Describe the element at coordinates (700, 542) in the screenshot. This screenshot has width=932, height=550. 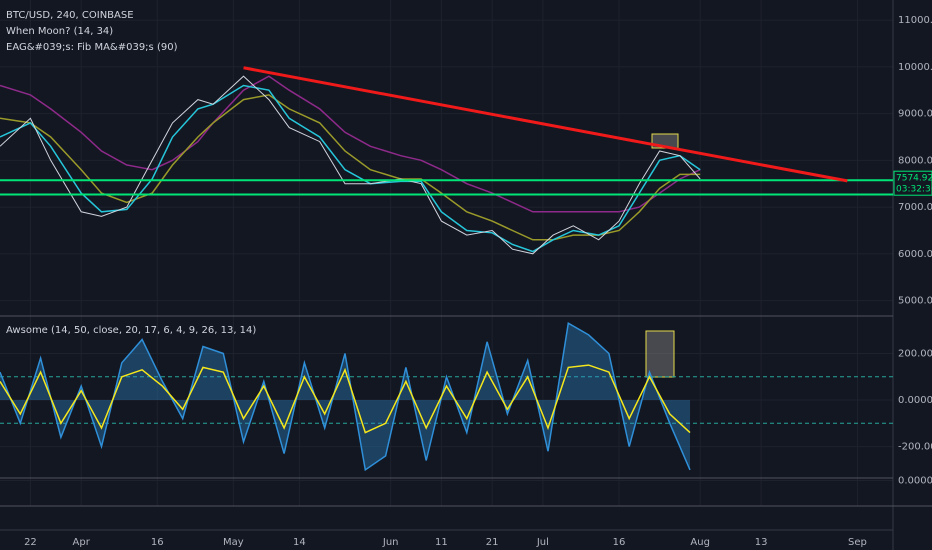
I see `x-tick-label: Aug` at that location.